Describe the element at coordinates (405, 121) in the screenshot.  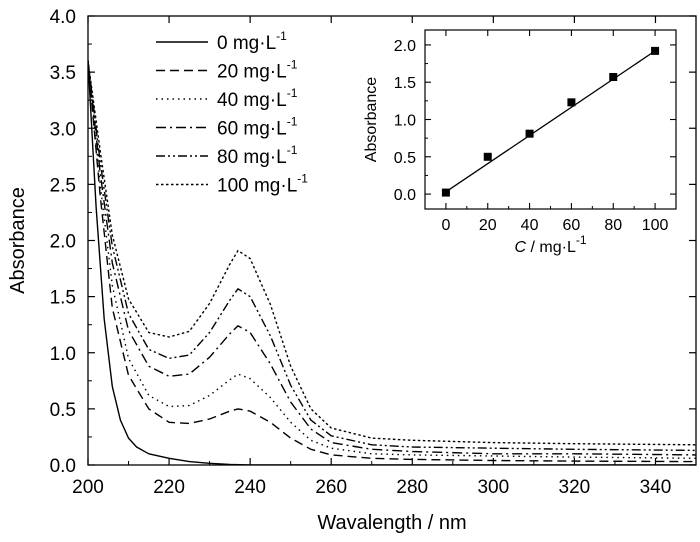
I see `inset-y-tick-label: 1.0` at that location.